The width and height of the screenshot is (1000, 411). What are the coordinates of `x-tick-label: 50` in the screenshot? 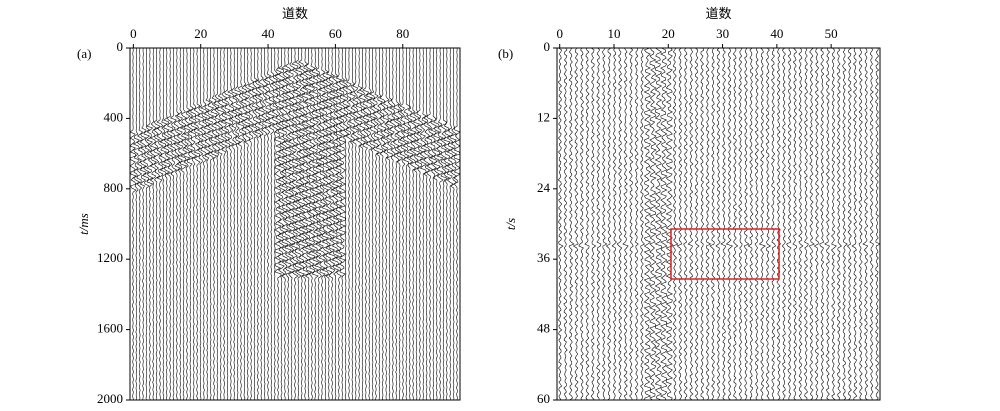 It's located at (831, 33).